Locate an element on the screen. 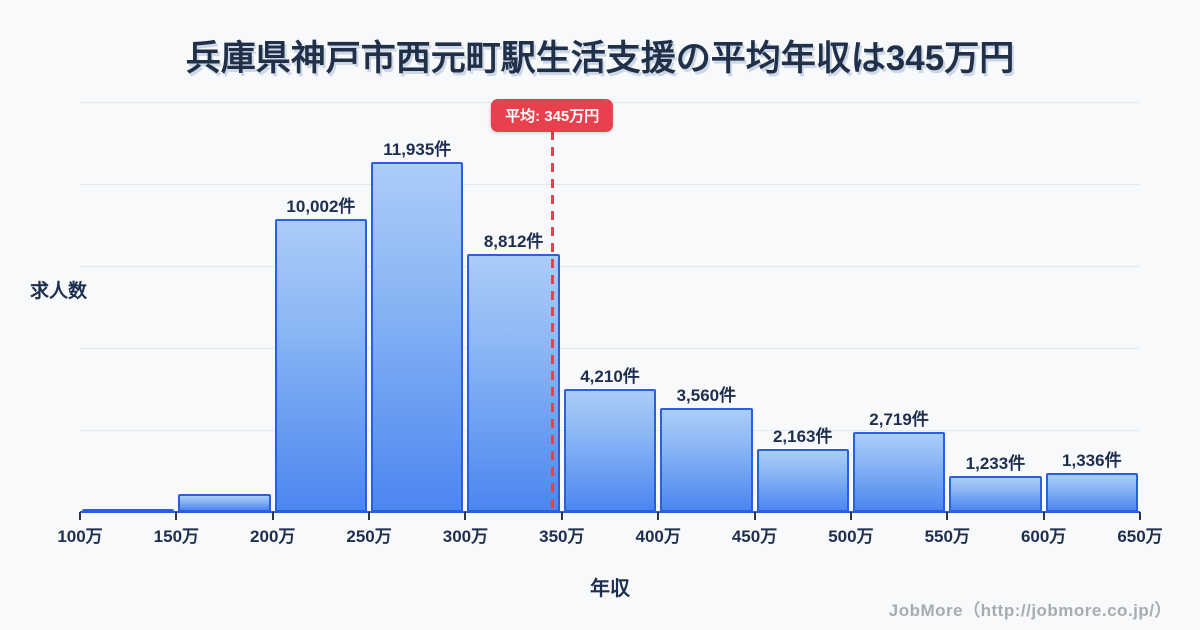  bar-value-label: 1,233件 is located at coordinates (995, 463).